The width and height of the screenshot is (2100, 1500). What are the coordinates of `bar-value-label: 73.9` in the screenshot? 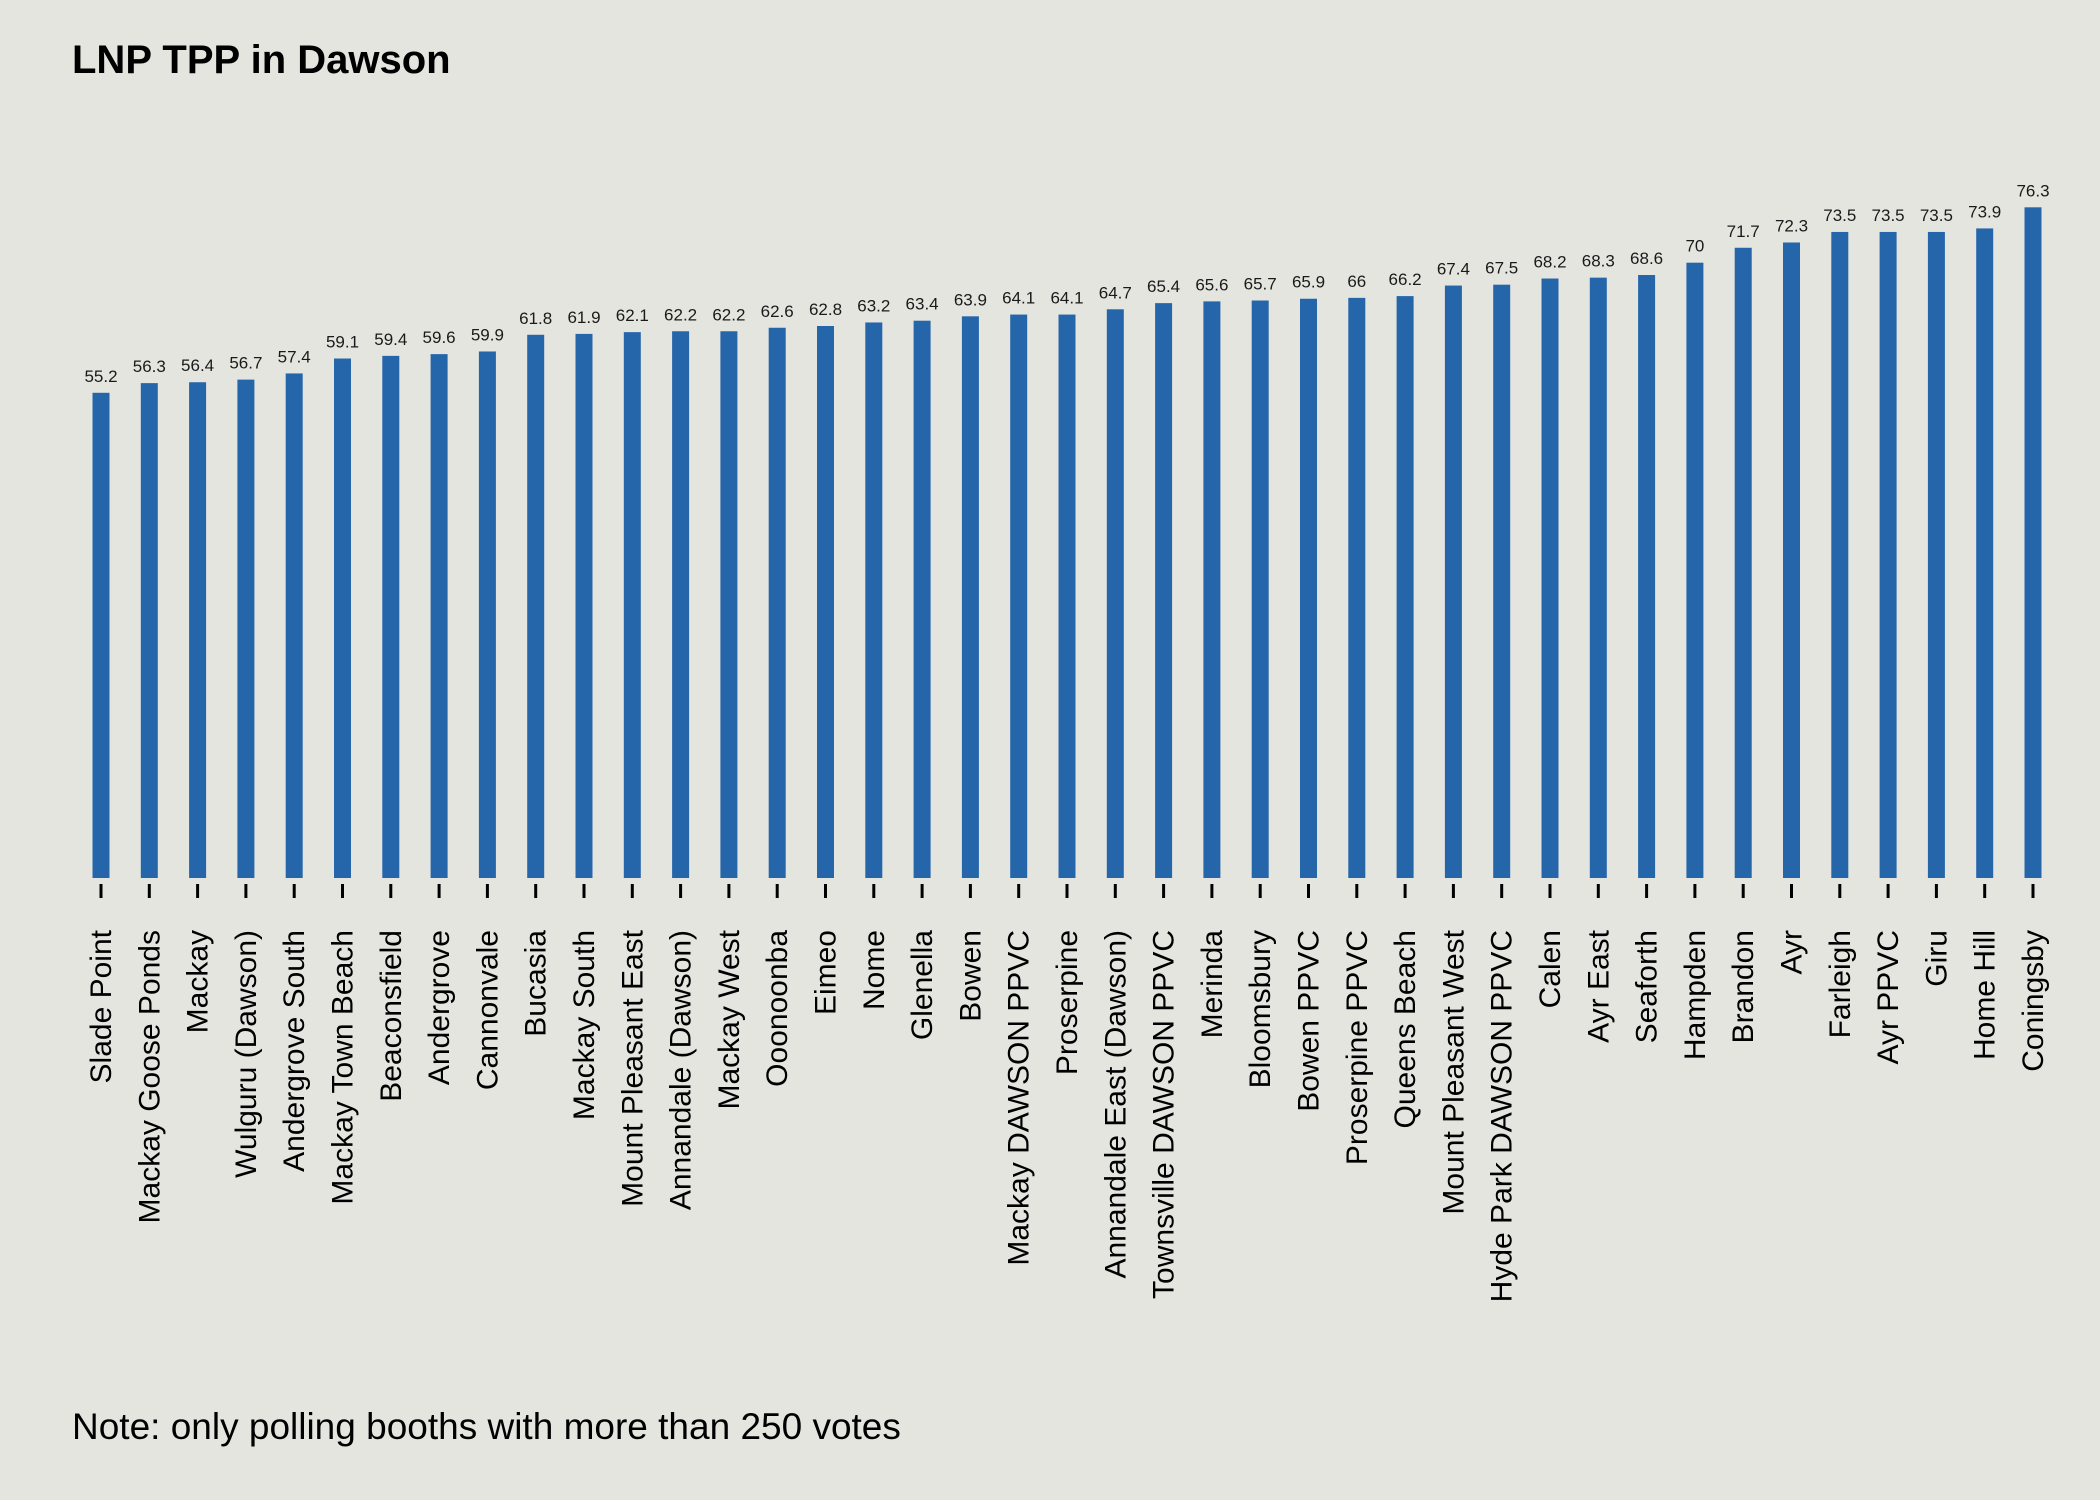 It's located at (1984, 211).